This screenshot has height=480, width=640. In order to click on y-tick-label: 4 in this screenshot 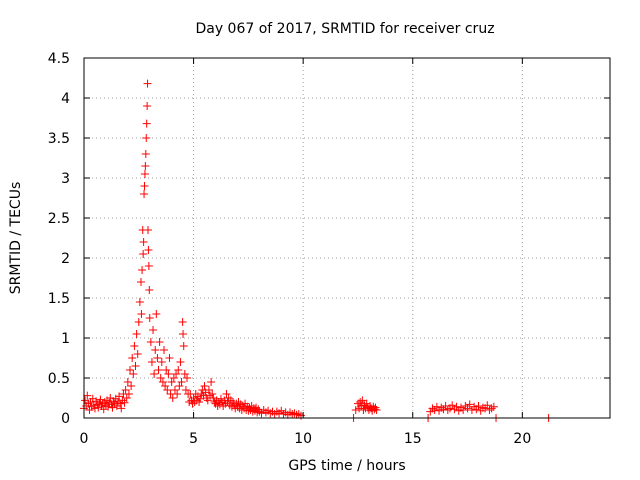, I will do `click(65, 99)`.